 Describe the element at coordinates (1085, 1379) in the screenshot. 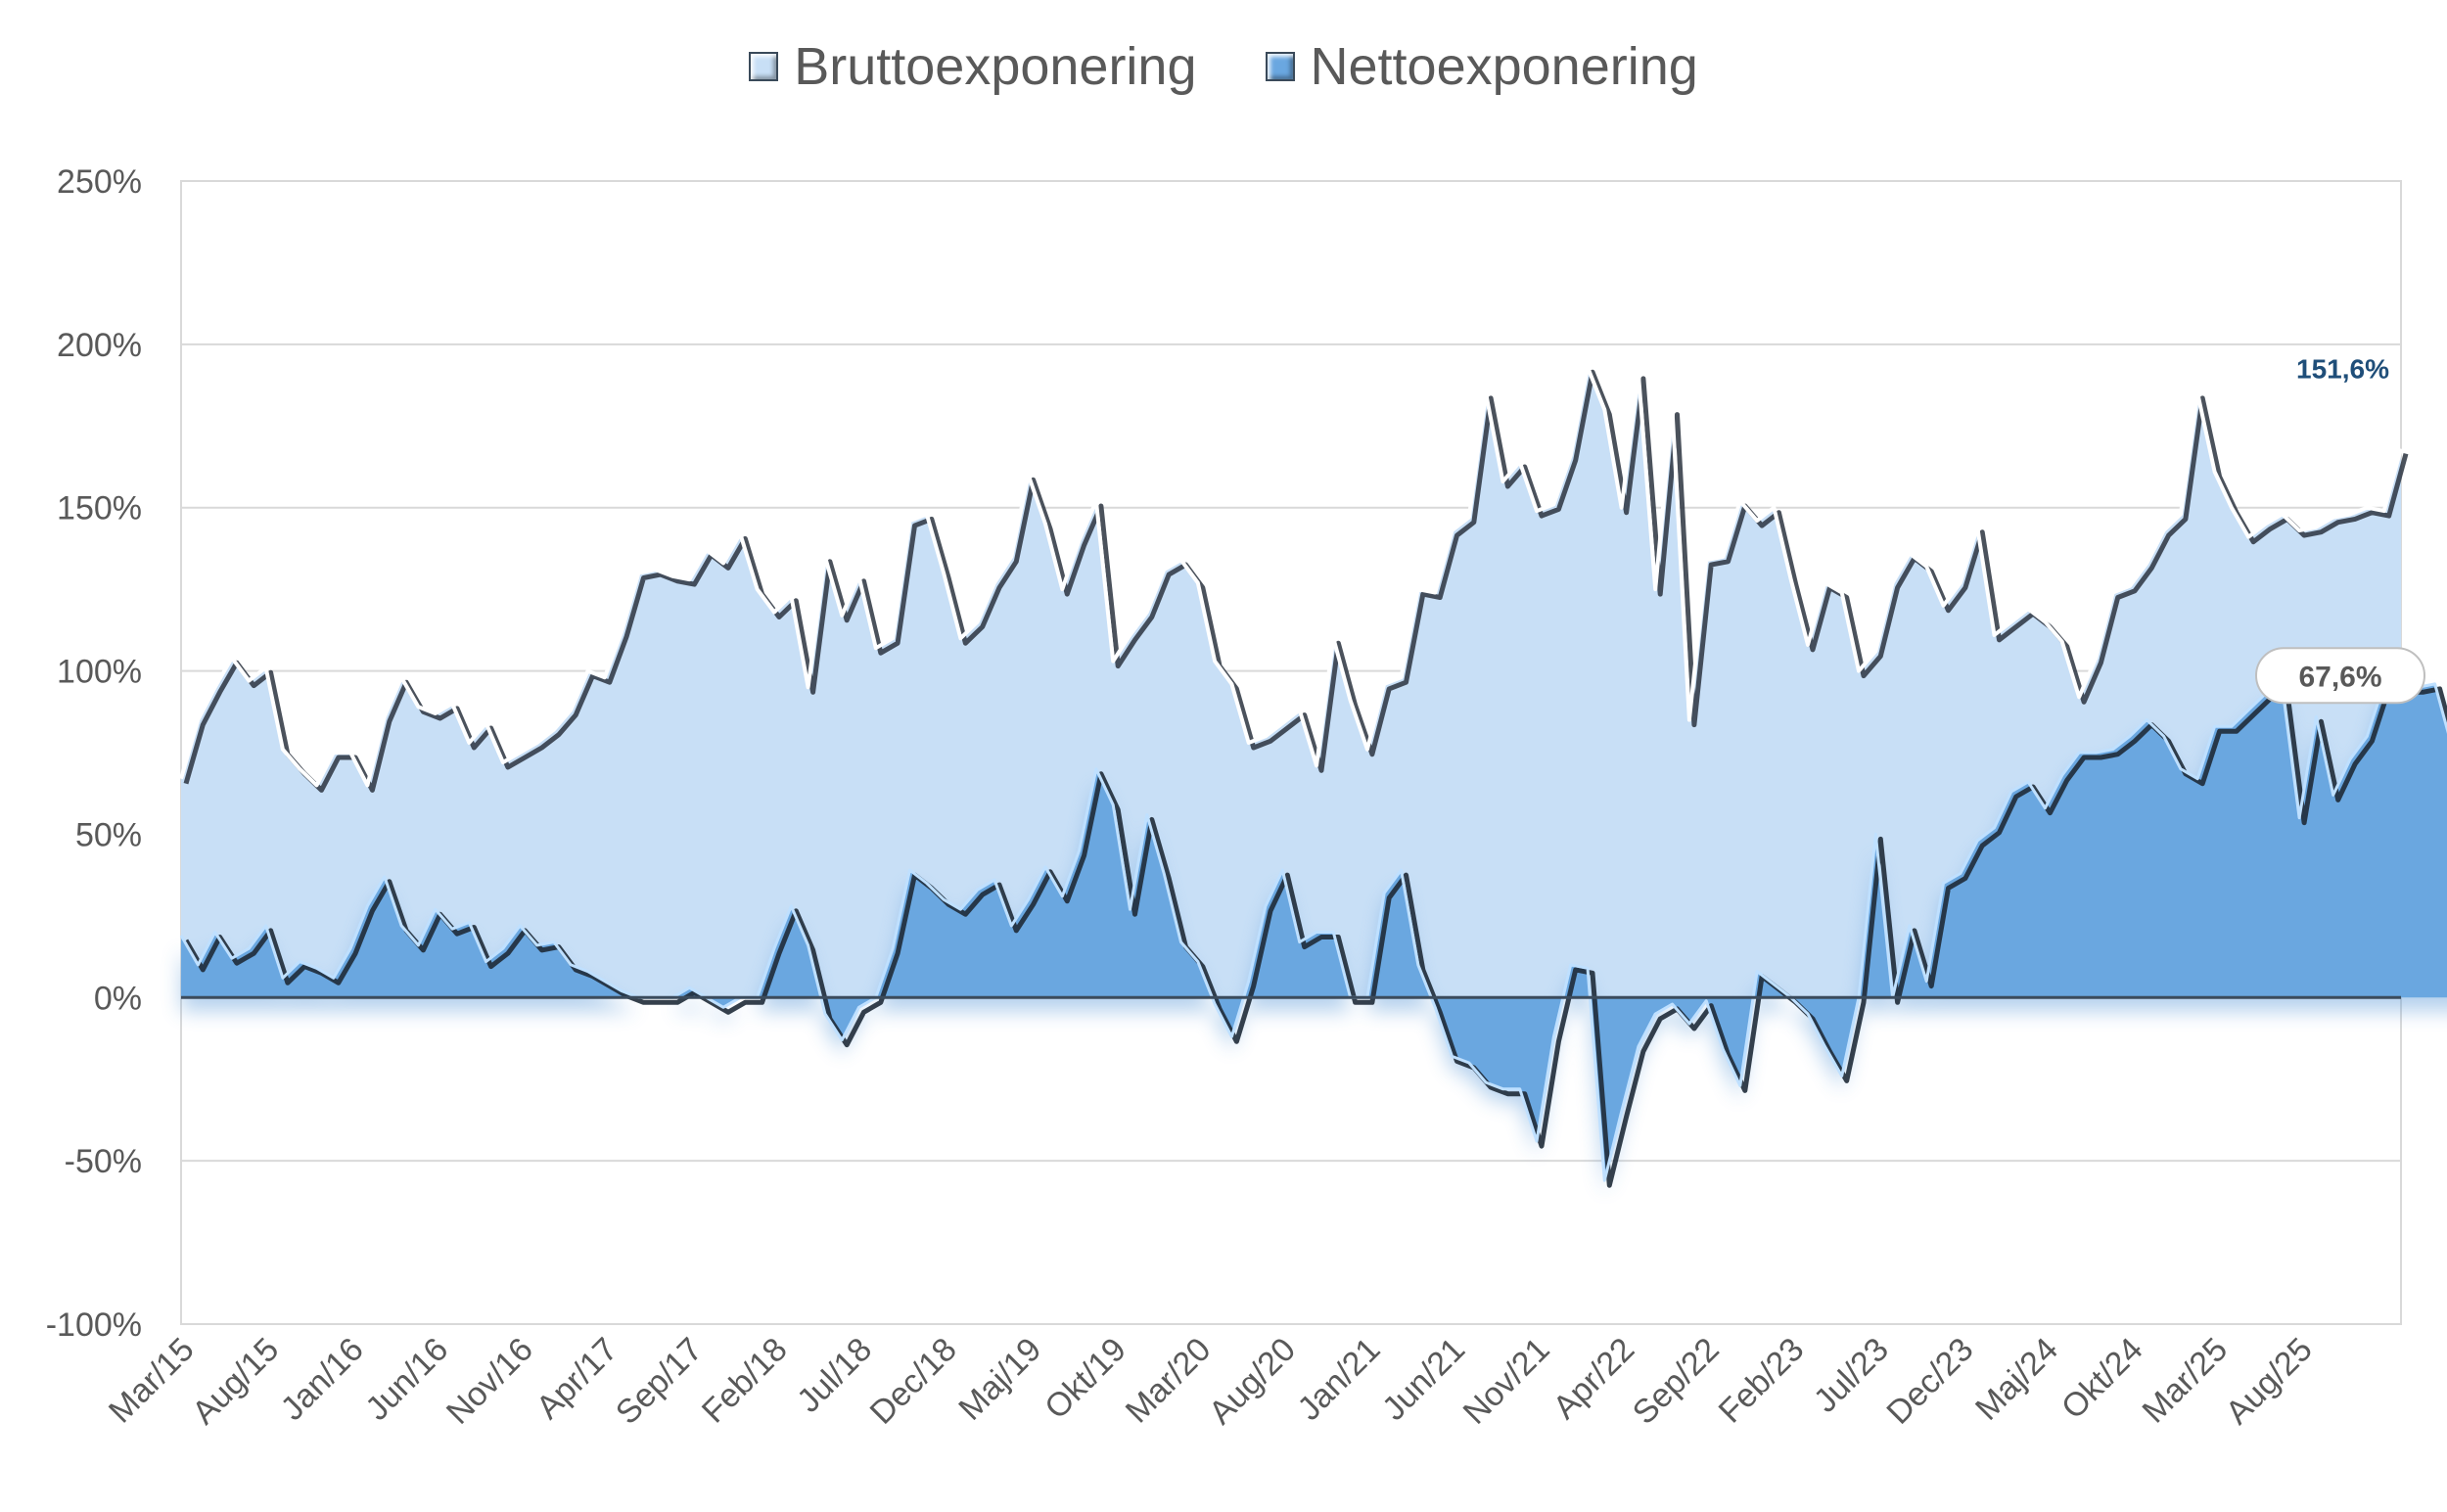

I see `x-tick-label: Okt/19` at that location.